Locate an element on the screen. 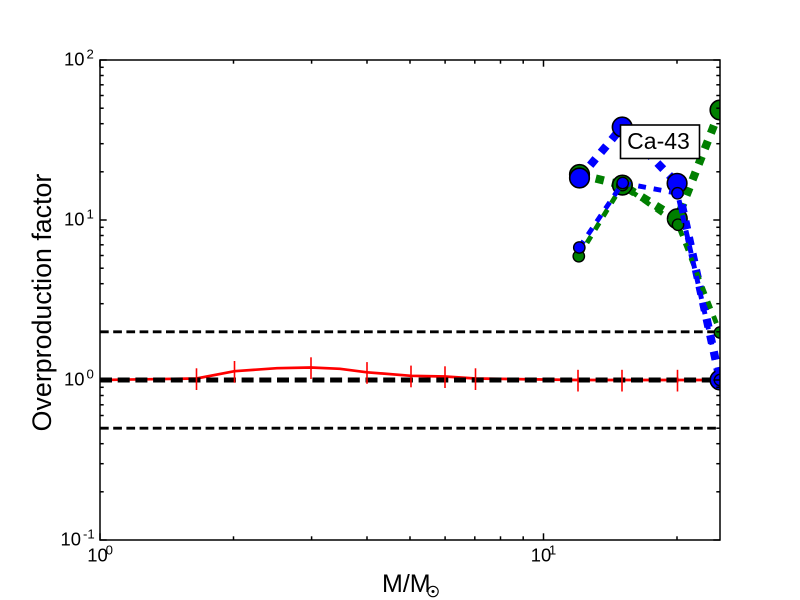 This screenshot has height=600, width=800. svg-text: 2 is located at coordinates (90, 53).